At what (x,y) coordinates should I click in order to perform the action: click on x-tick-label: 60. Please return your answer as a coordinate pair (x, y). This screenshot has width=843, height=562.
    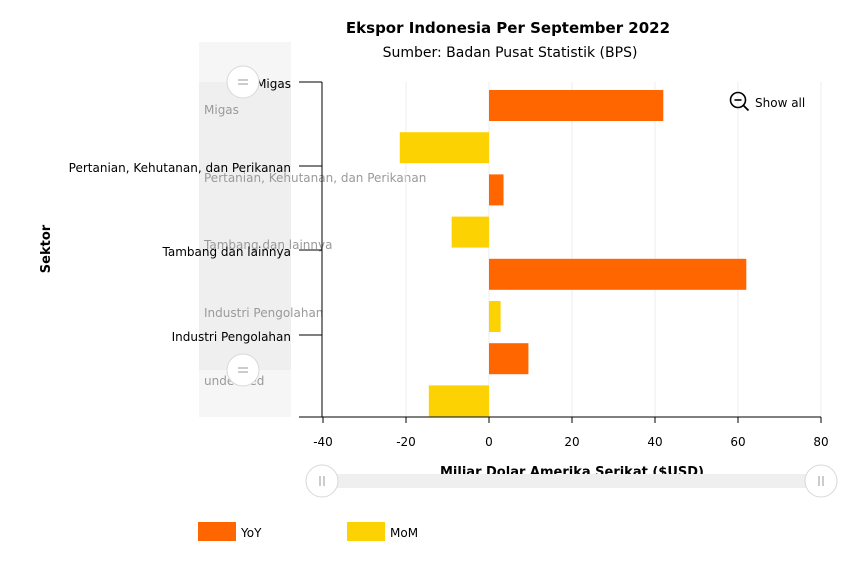
    Looking at the image, I should click on (737, 442).